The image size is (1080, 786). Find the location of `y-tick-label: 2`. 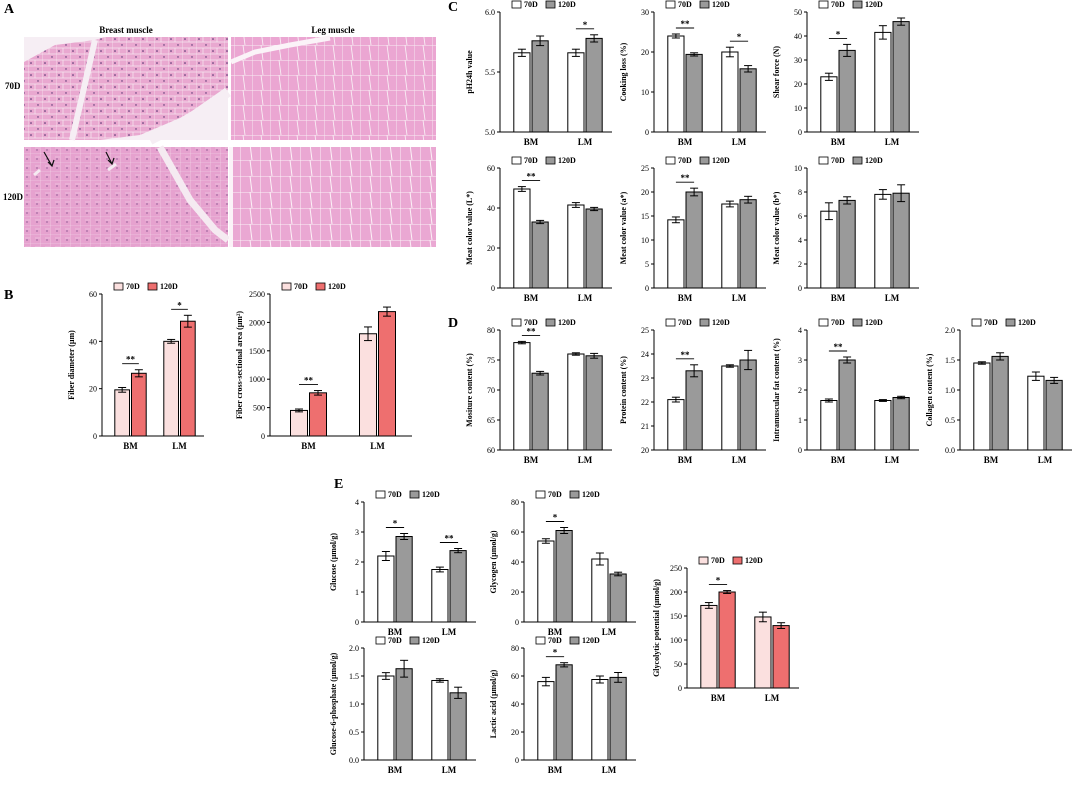

y-tick-label: 2 is located at coordinates (357, 562).